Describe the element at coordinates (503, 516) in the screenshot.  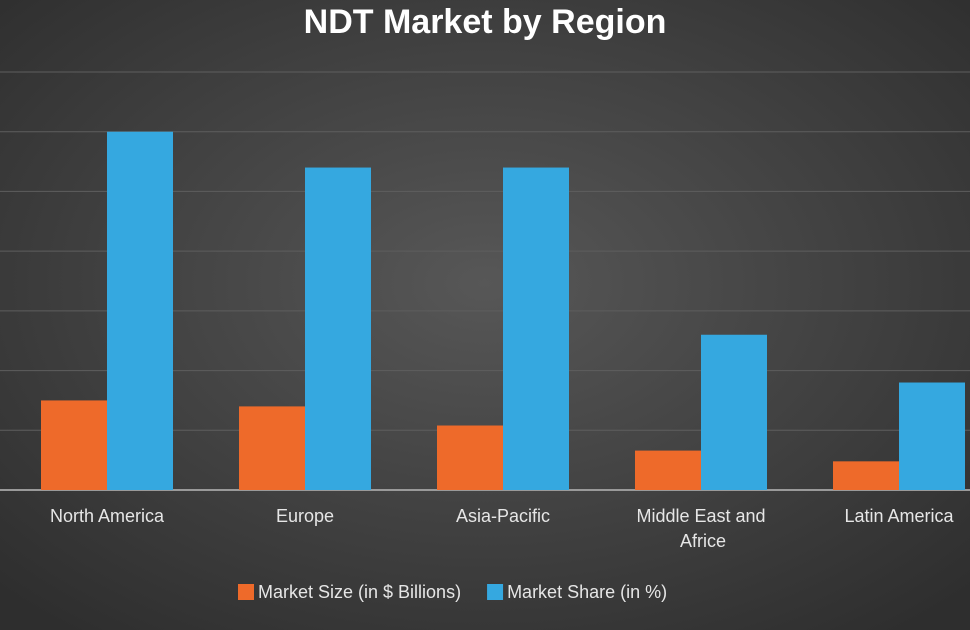
I see `x-tick-label: Asia-Pacific` at that location.